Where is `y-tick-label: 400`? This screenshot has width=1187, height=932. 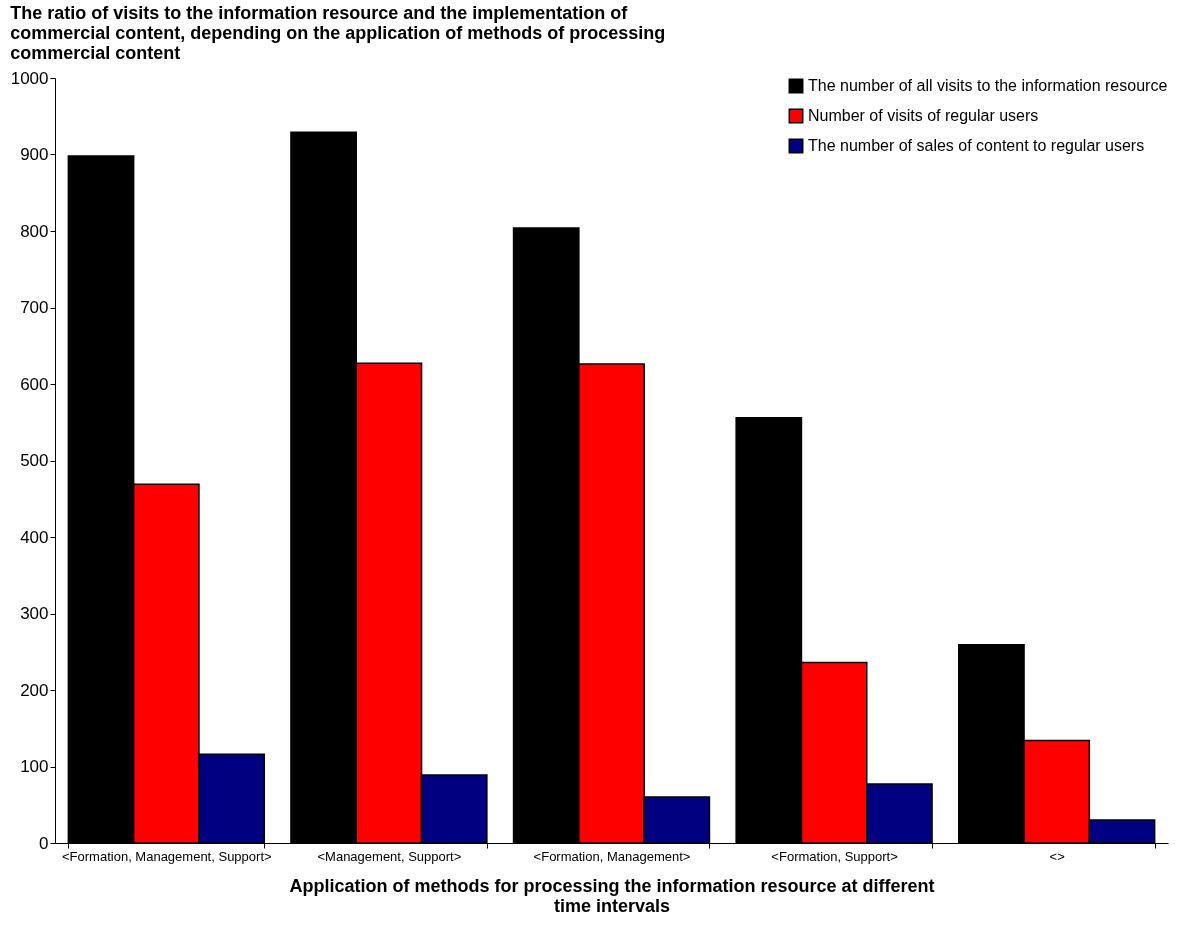 y-tick-label: 400 is located at coordinates (34, 537).